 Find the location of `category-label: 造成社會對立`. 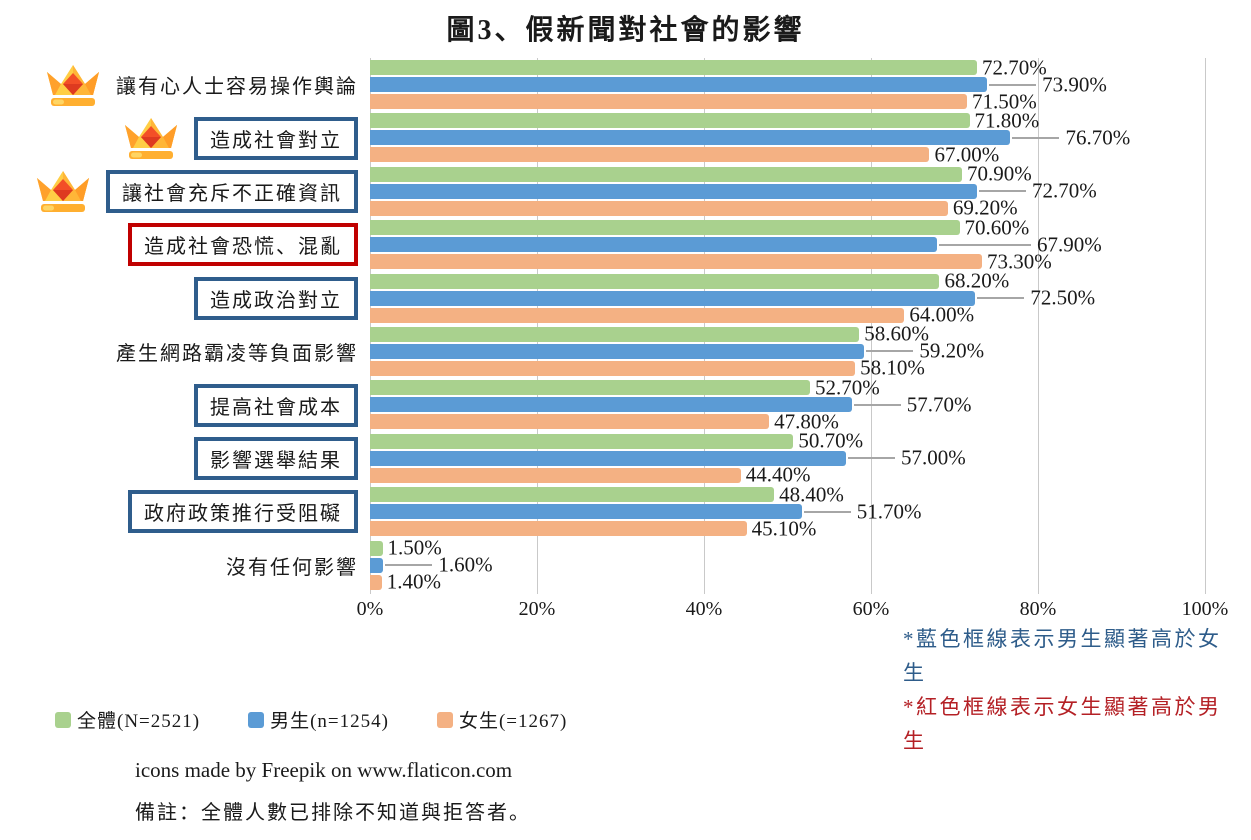

category-label: 造成社會對立 is located at coordinates (276, 138).